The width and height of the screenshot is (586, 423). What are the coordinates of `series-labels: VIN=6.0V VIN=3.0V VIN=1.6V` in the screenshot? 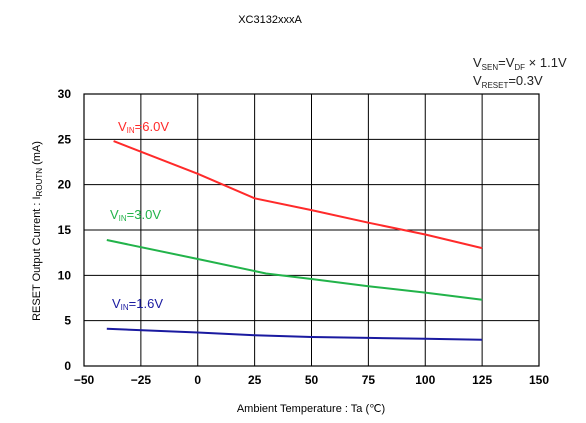 It's located at (139, 215).